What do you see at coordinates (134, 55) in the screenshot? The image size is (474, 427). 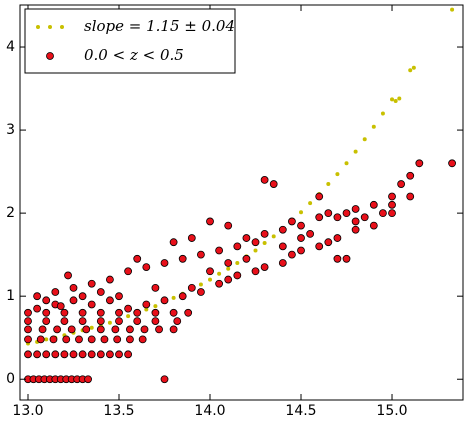 I see `legend-label: 0.0 < z < 0.5` at bounding box center [134, 55].